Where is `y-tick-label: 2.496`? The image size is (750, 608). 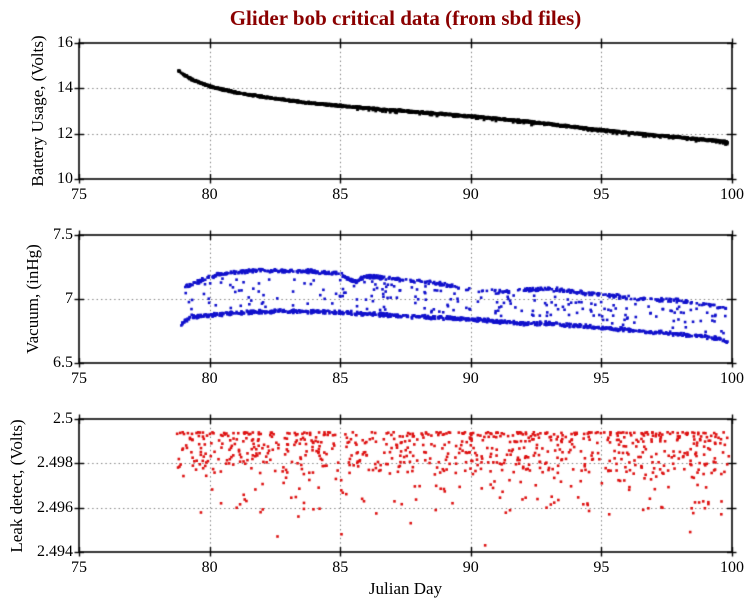
y-tick-label: 2.496 is located at coordinates (55, 507).